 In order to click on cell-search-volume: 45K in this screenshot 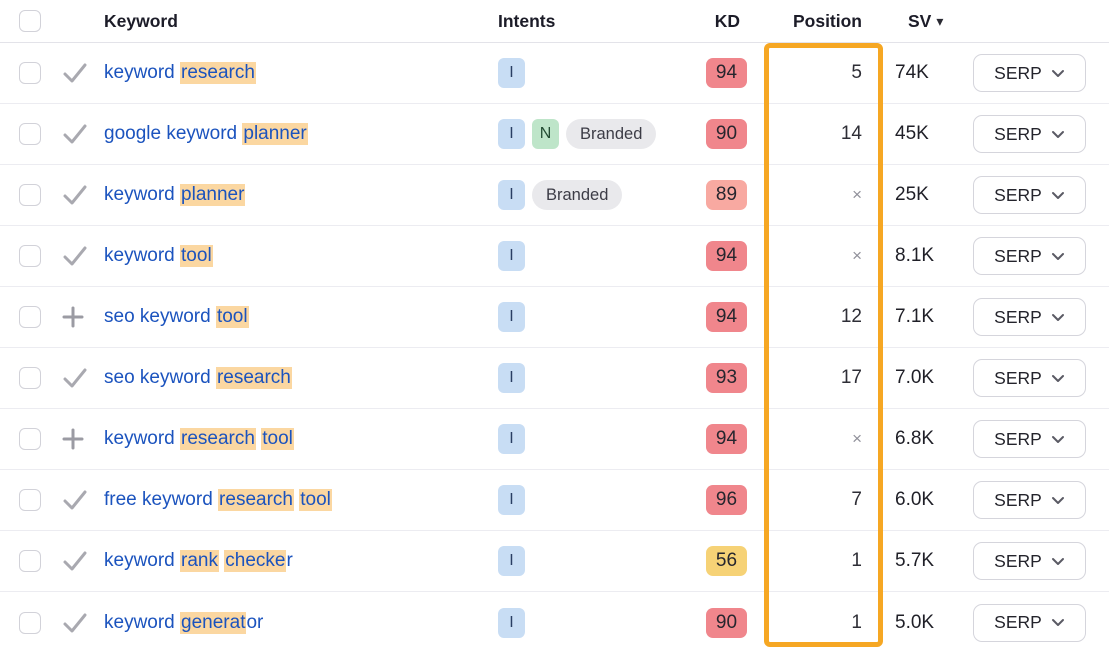, I will do `click(912, 133)`.